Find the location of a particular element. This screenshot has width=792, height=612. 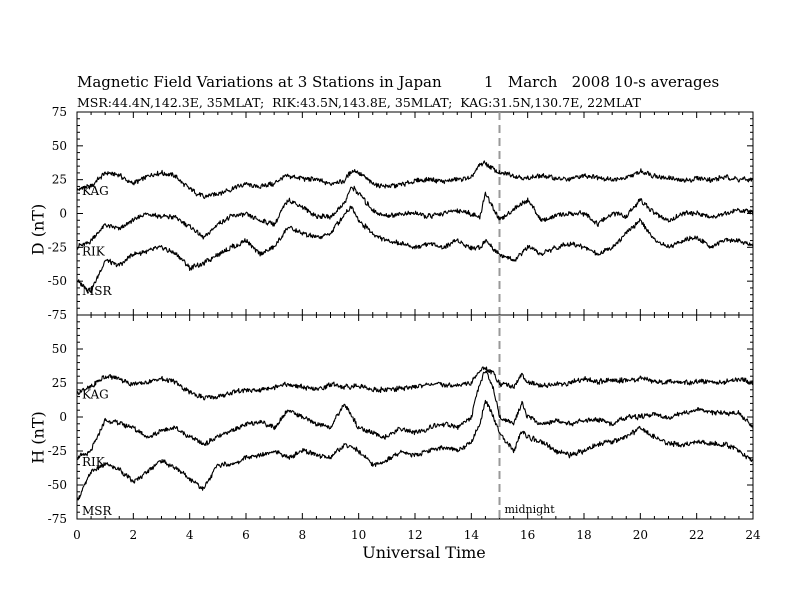

x-tick-label: 22 is located at coordinates (696, 535).